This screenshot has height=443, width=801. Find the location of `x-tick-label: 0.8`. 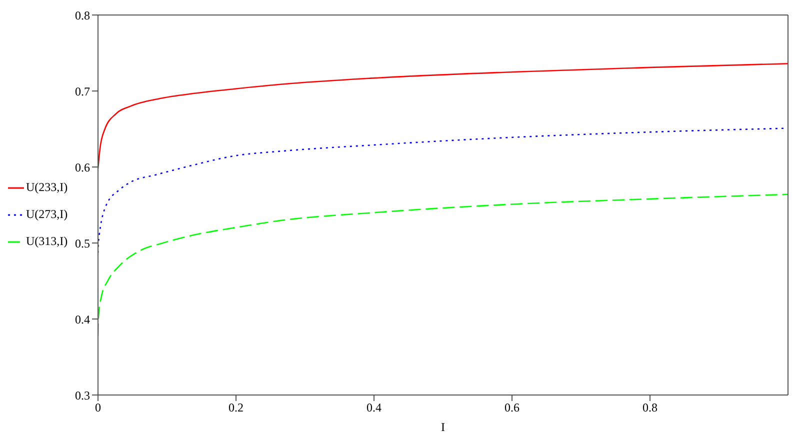

x-tick-label: 0.8 is located at coordinates (650, 407).